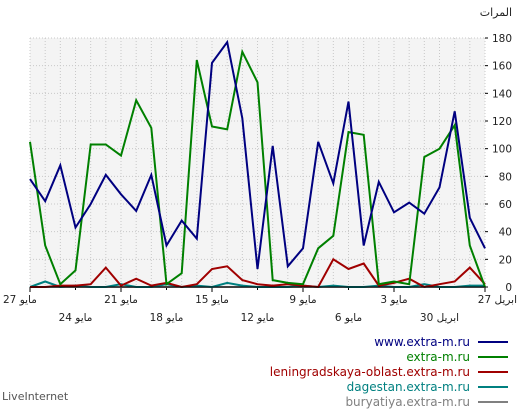  Describe the element at coordinates (438, 356) in the screenshot. I see `legend-label: extra-m.ru` at that location.